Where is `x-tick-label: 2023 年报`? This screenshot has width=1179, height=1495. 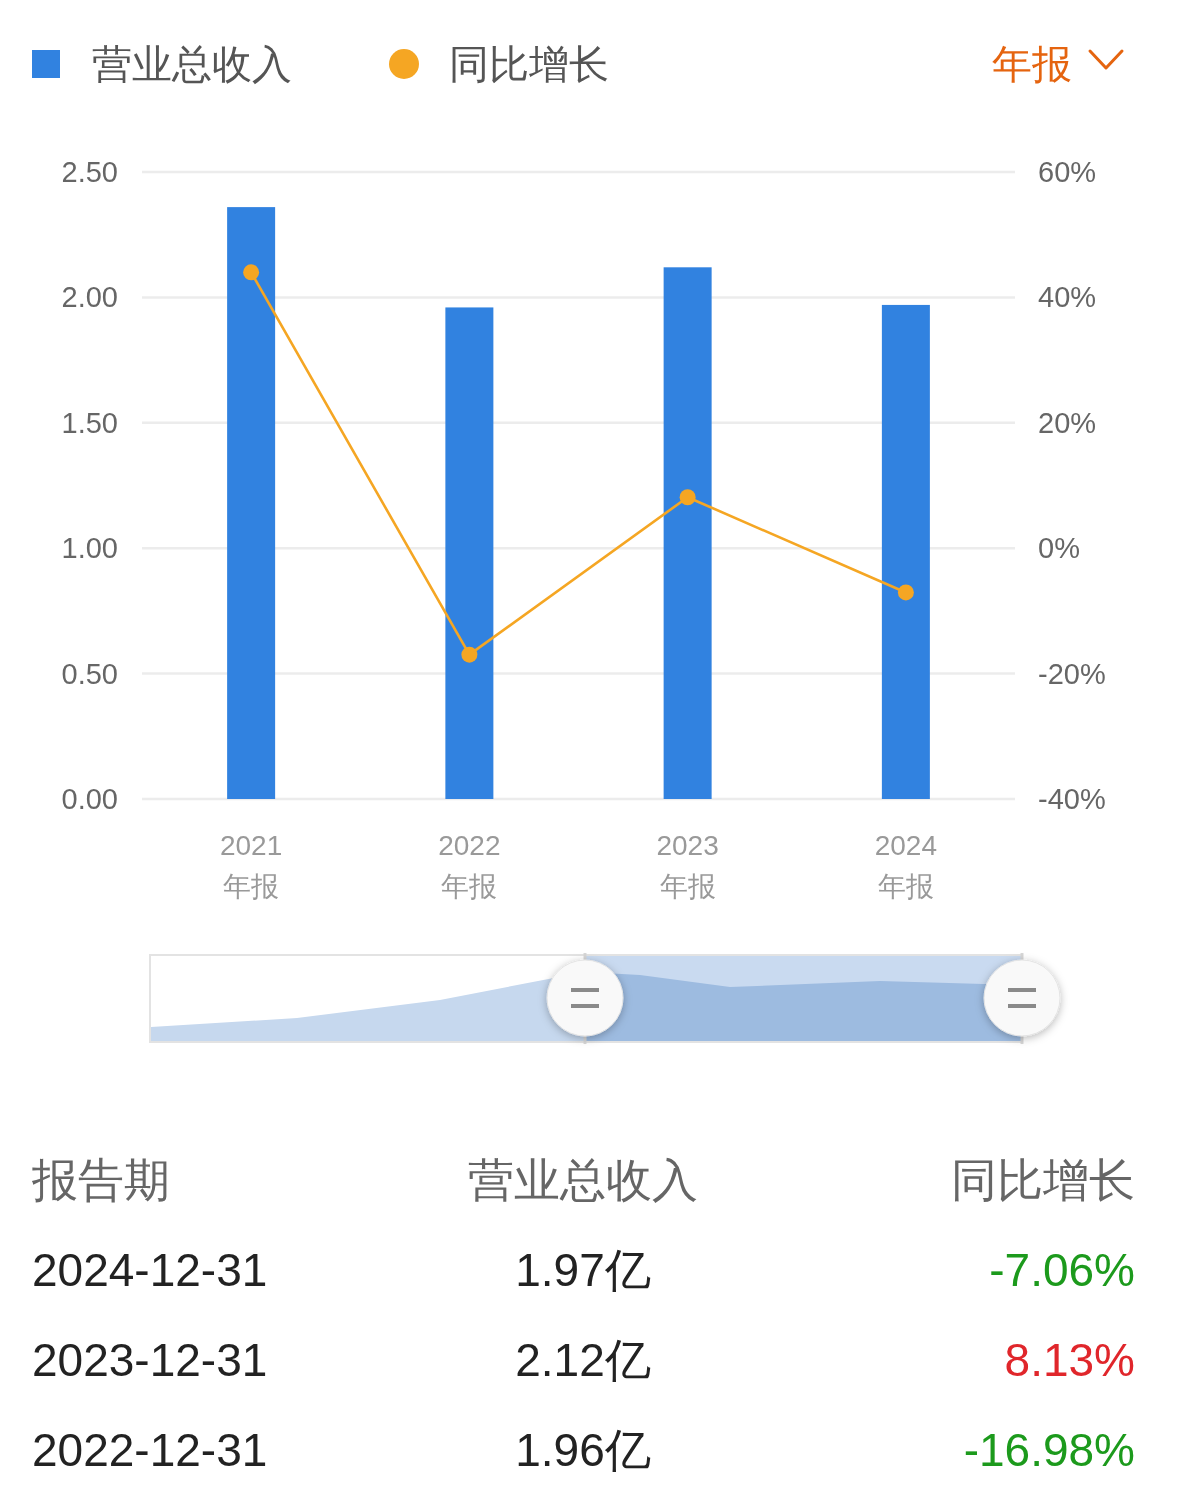 x-tick-label: 2023 年报 is located at coordinates (687, 865).